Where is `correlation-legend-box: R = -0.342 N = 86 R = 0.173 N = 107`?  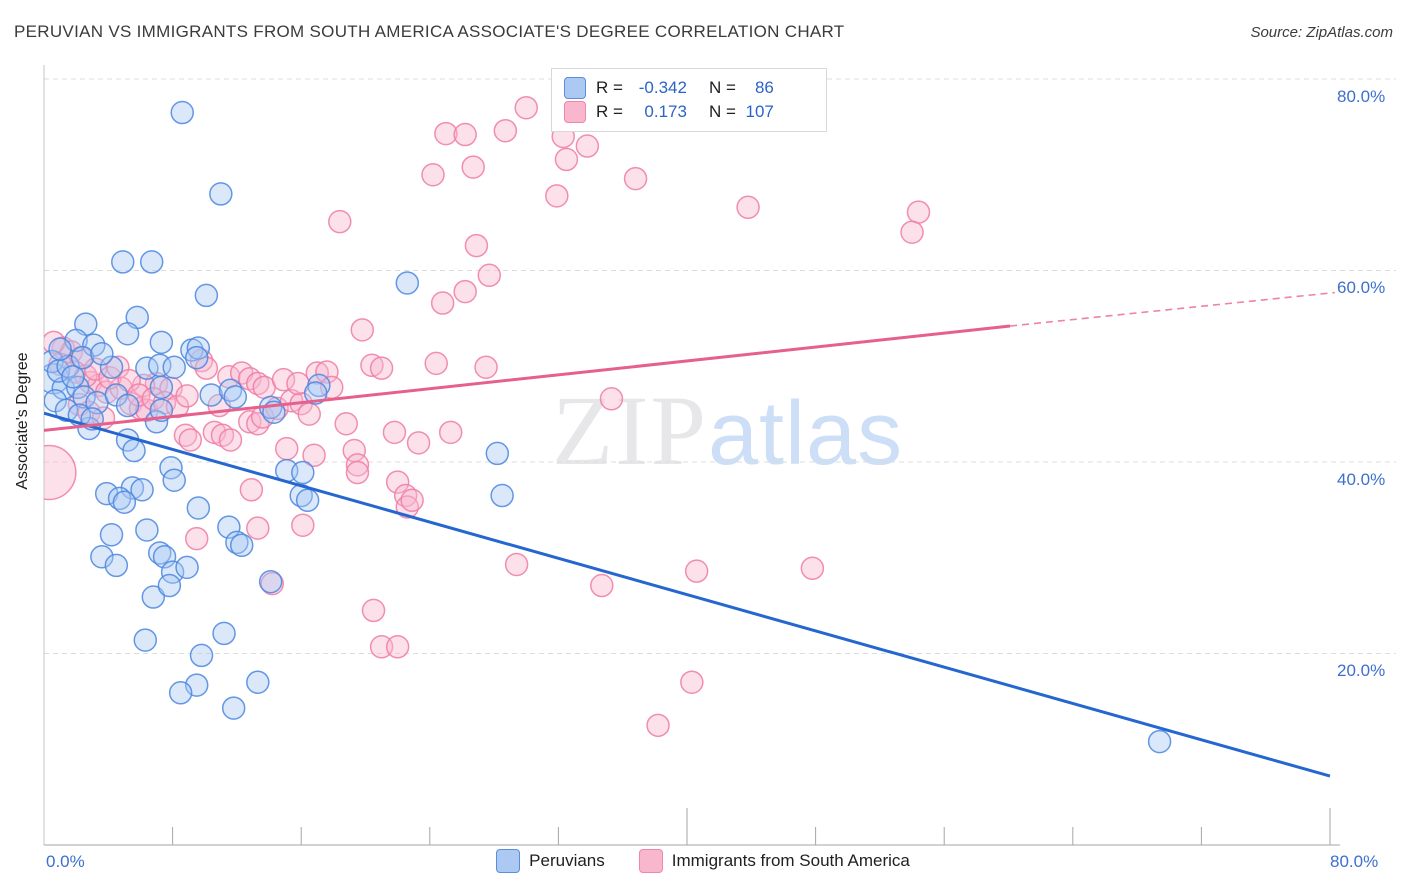
correlation-legend-box: R = -0.342 N = 86 R = 0.173 N = 107 is located at coordinates (689, 100).